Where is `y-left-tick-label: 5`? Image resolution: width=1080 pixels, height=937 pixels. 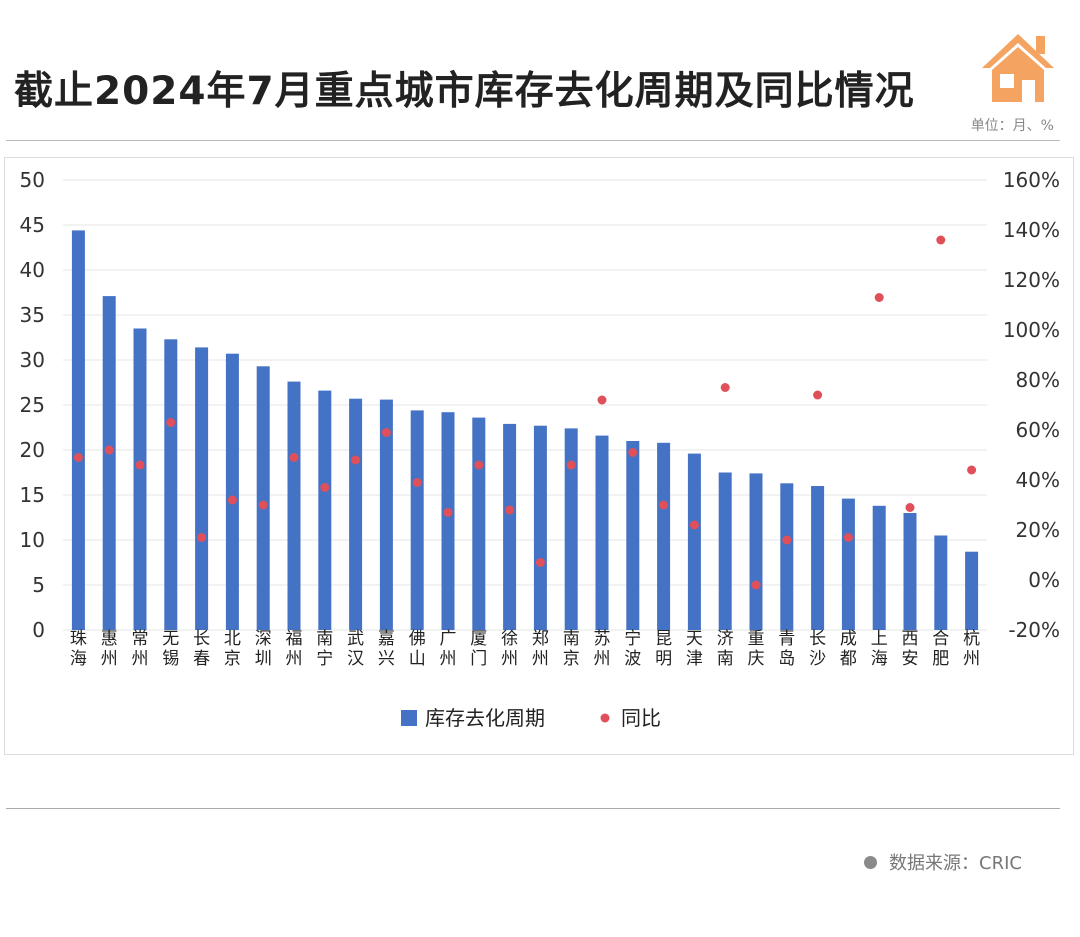
y-left-tick-label: 5 is located at coordinates (38, 585).